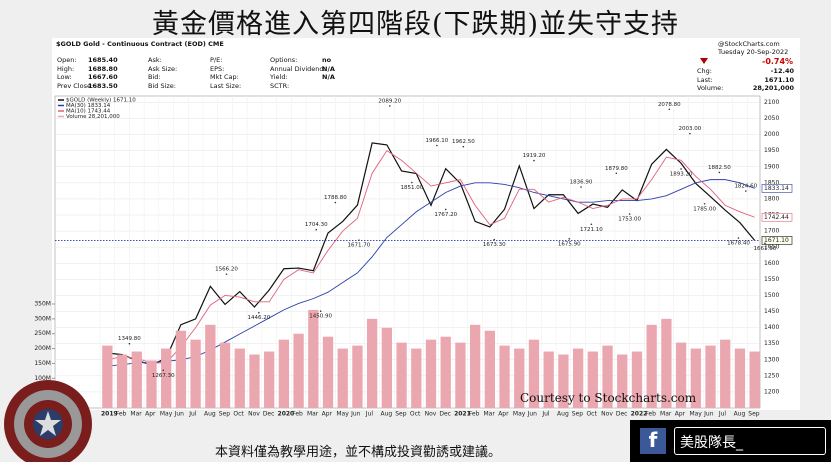 The width and height of the screenshot is (831, 462). I want to click on x-tick-label: Apr, so click(327, 414).